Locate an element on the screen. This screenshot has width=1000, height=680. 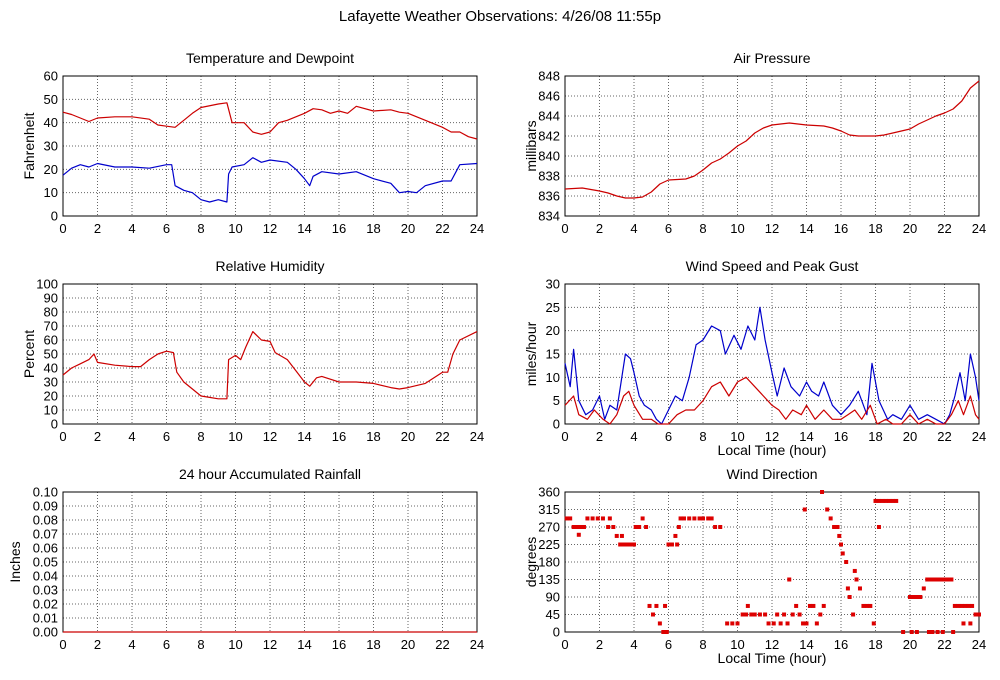
chart-title: Temperature and Dewpoint is located at coordinates (270, 58).